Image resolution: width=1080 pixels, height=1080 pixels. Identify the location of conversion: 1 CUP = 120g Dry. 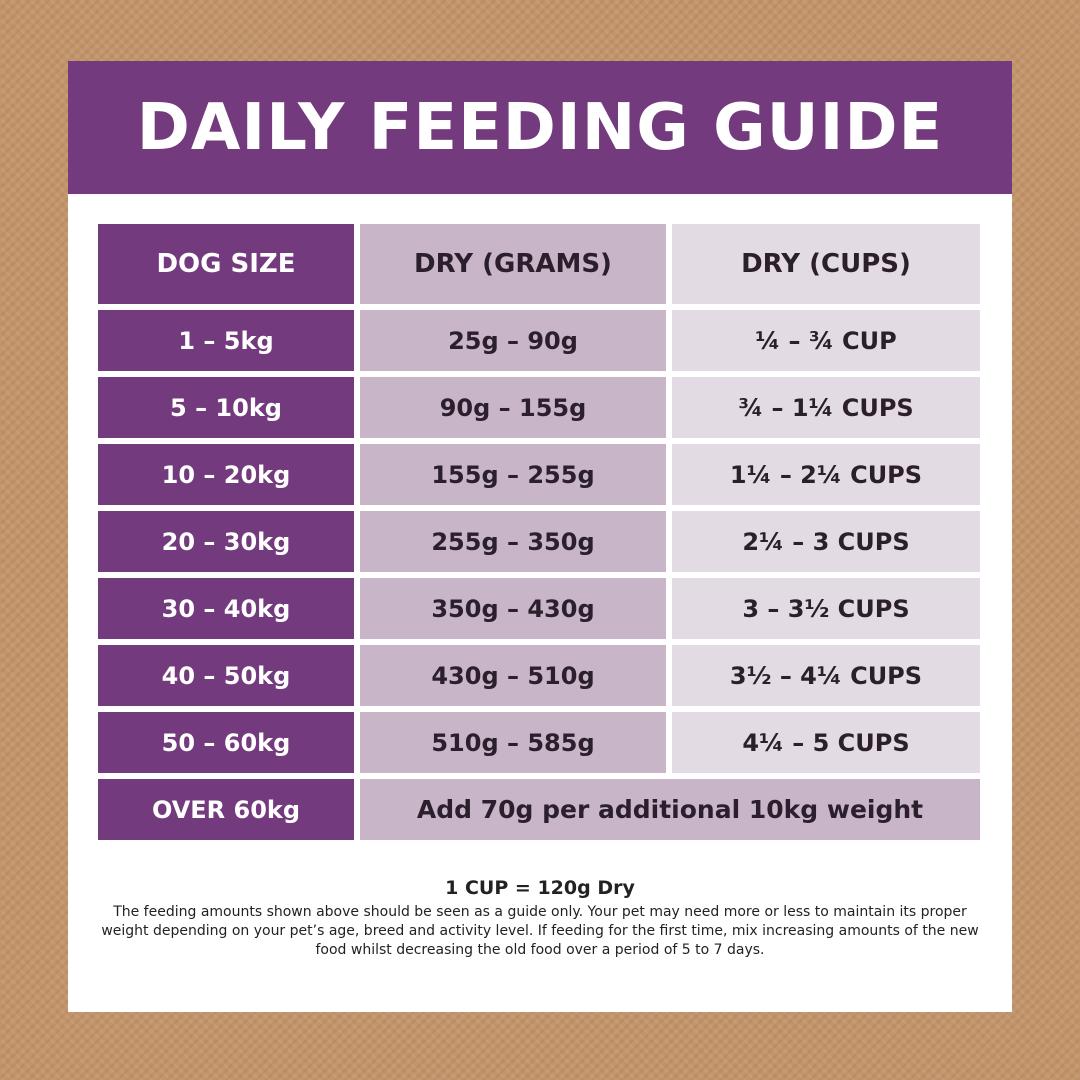
(540, 888).